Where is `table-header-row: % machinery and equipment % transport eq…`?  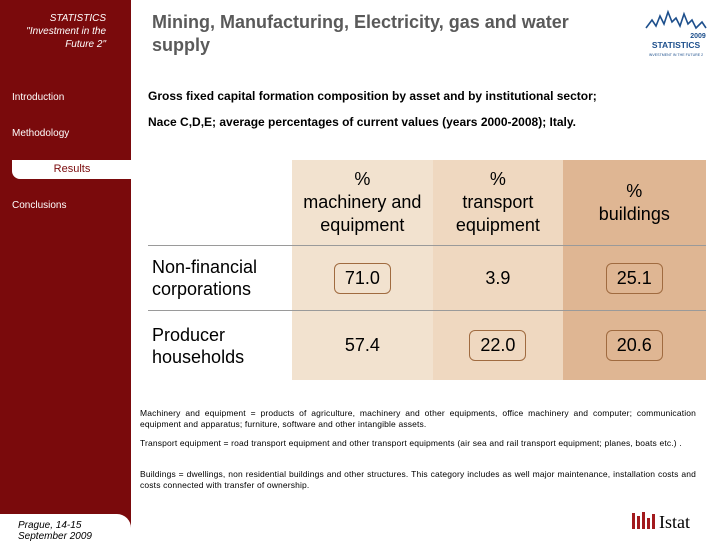 table-header-row: % machinery and equipment % transport eq… is located at coordinates (427, 202).